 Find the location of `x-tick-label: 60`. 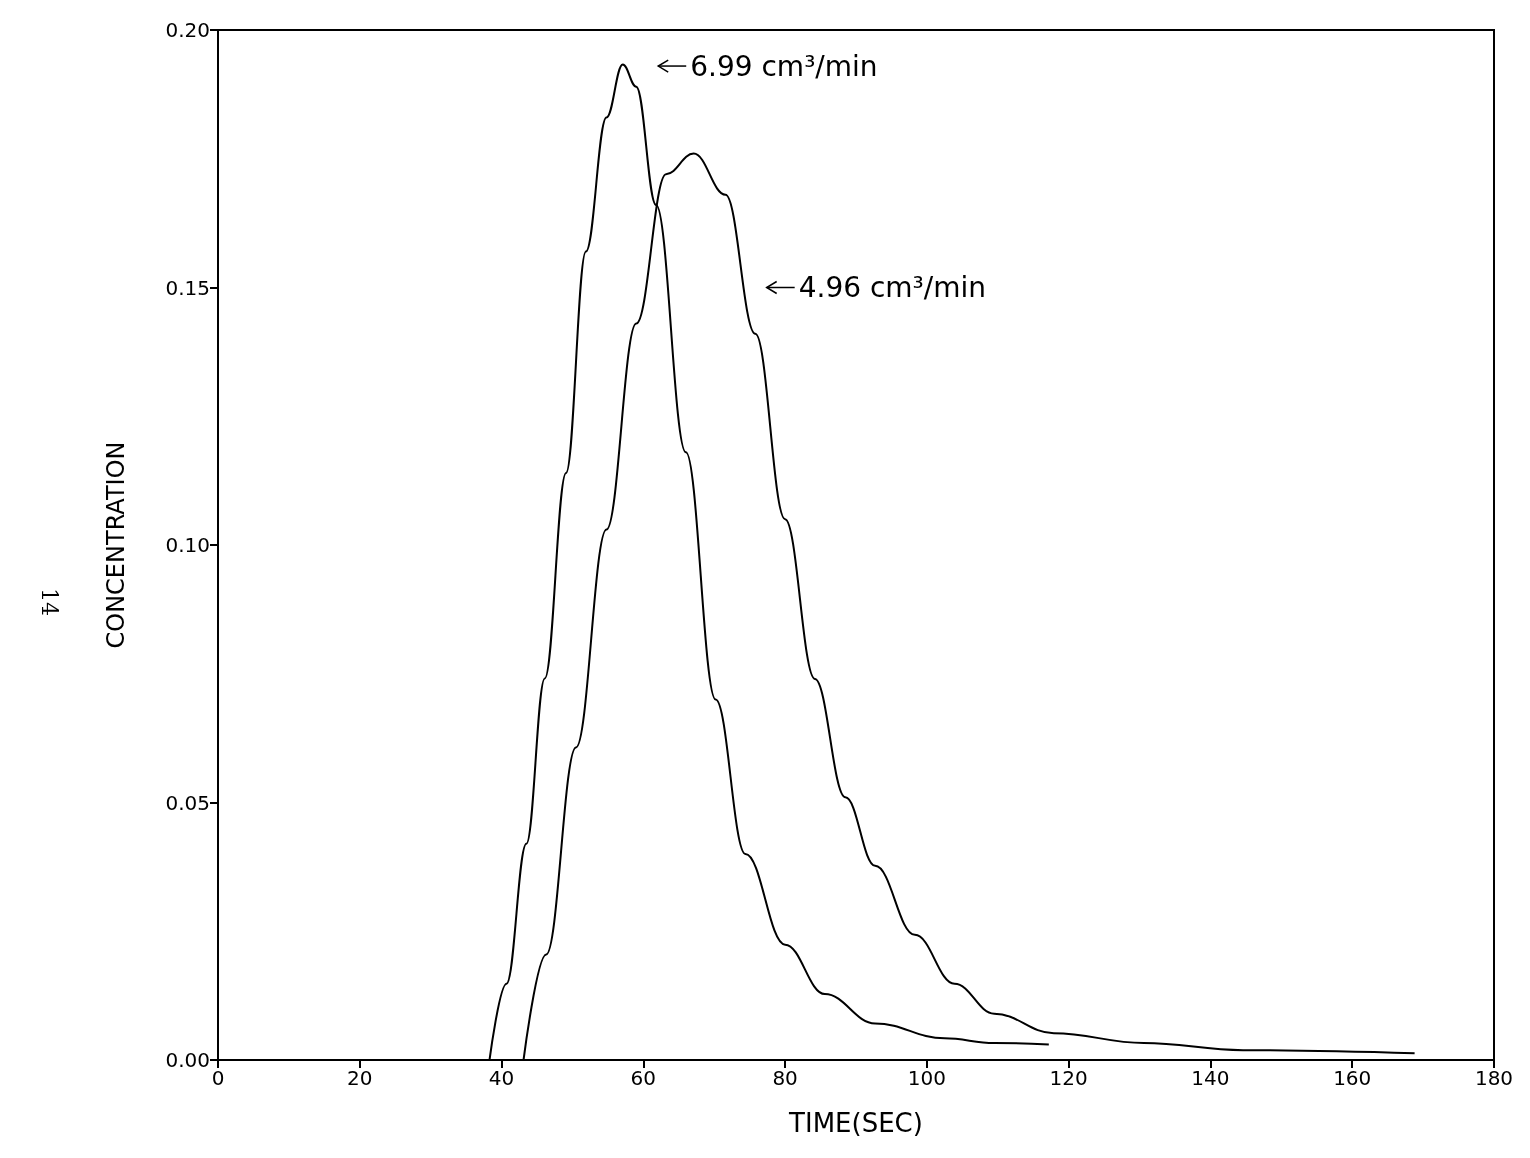

x-tick-label: 60 is located at coordinates (643, 1078).